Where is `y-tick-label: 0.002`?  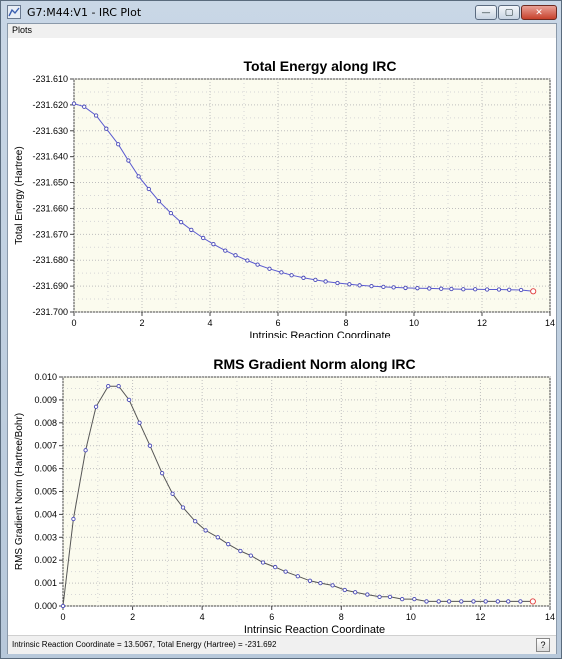 y-tick-label: 0.002 is located at coordinates (45, 560).